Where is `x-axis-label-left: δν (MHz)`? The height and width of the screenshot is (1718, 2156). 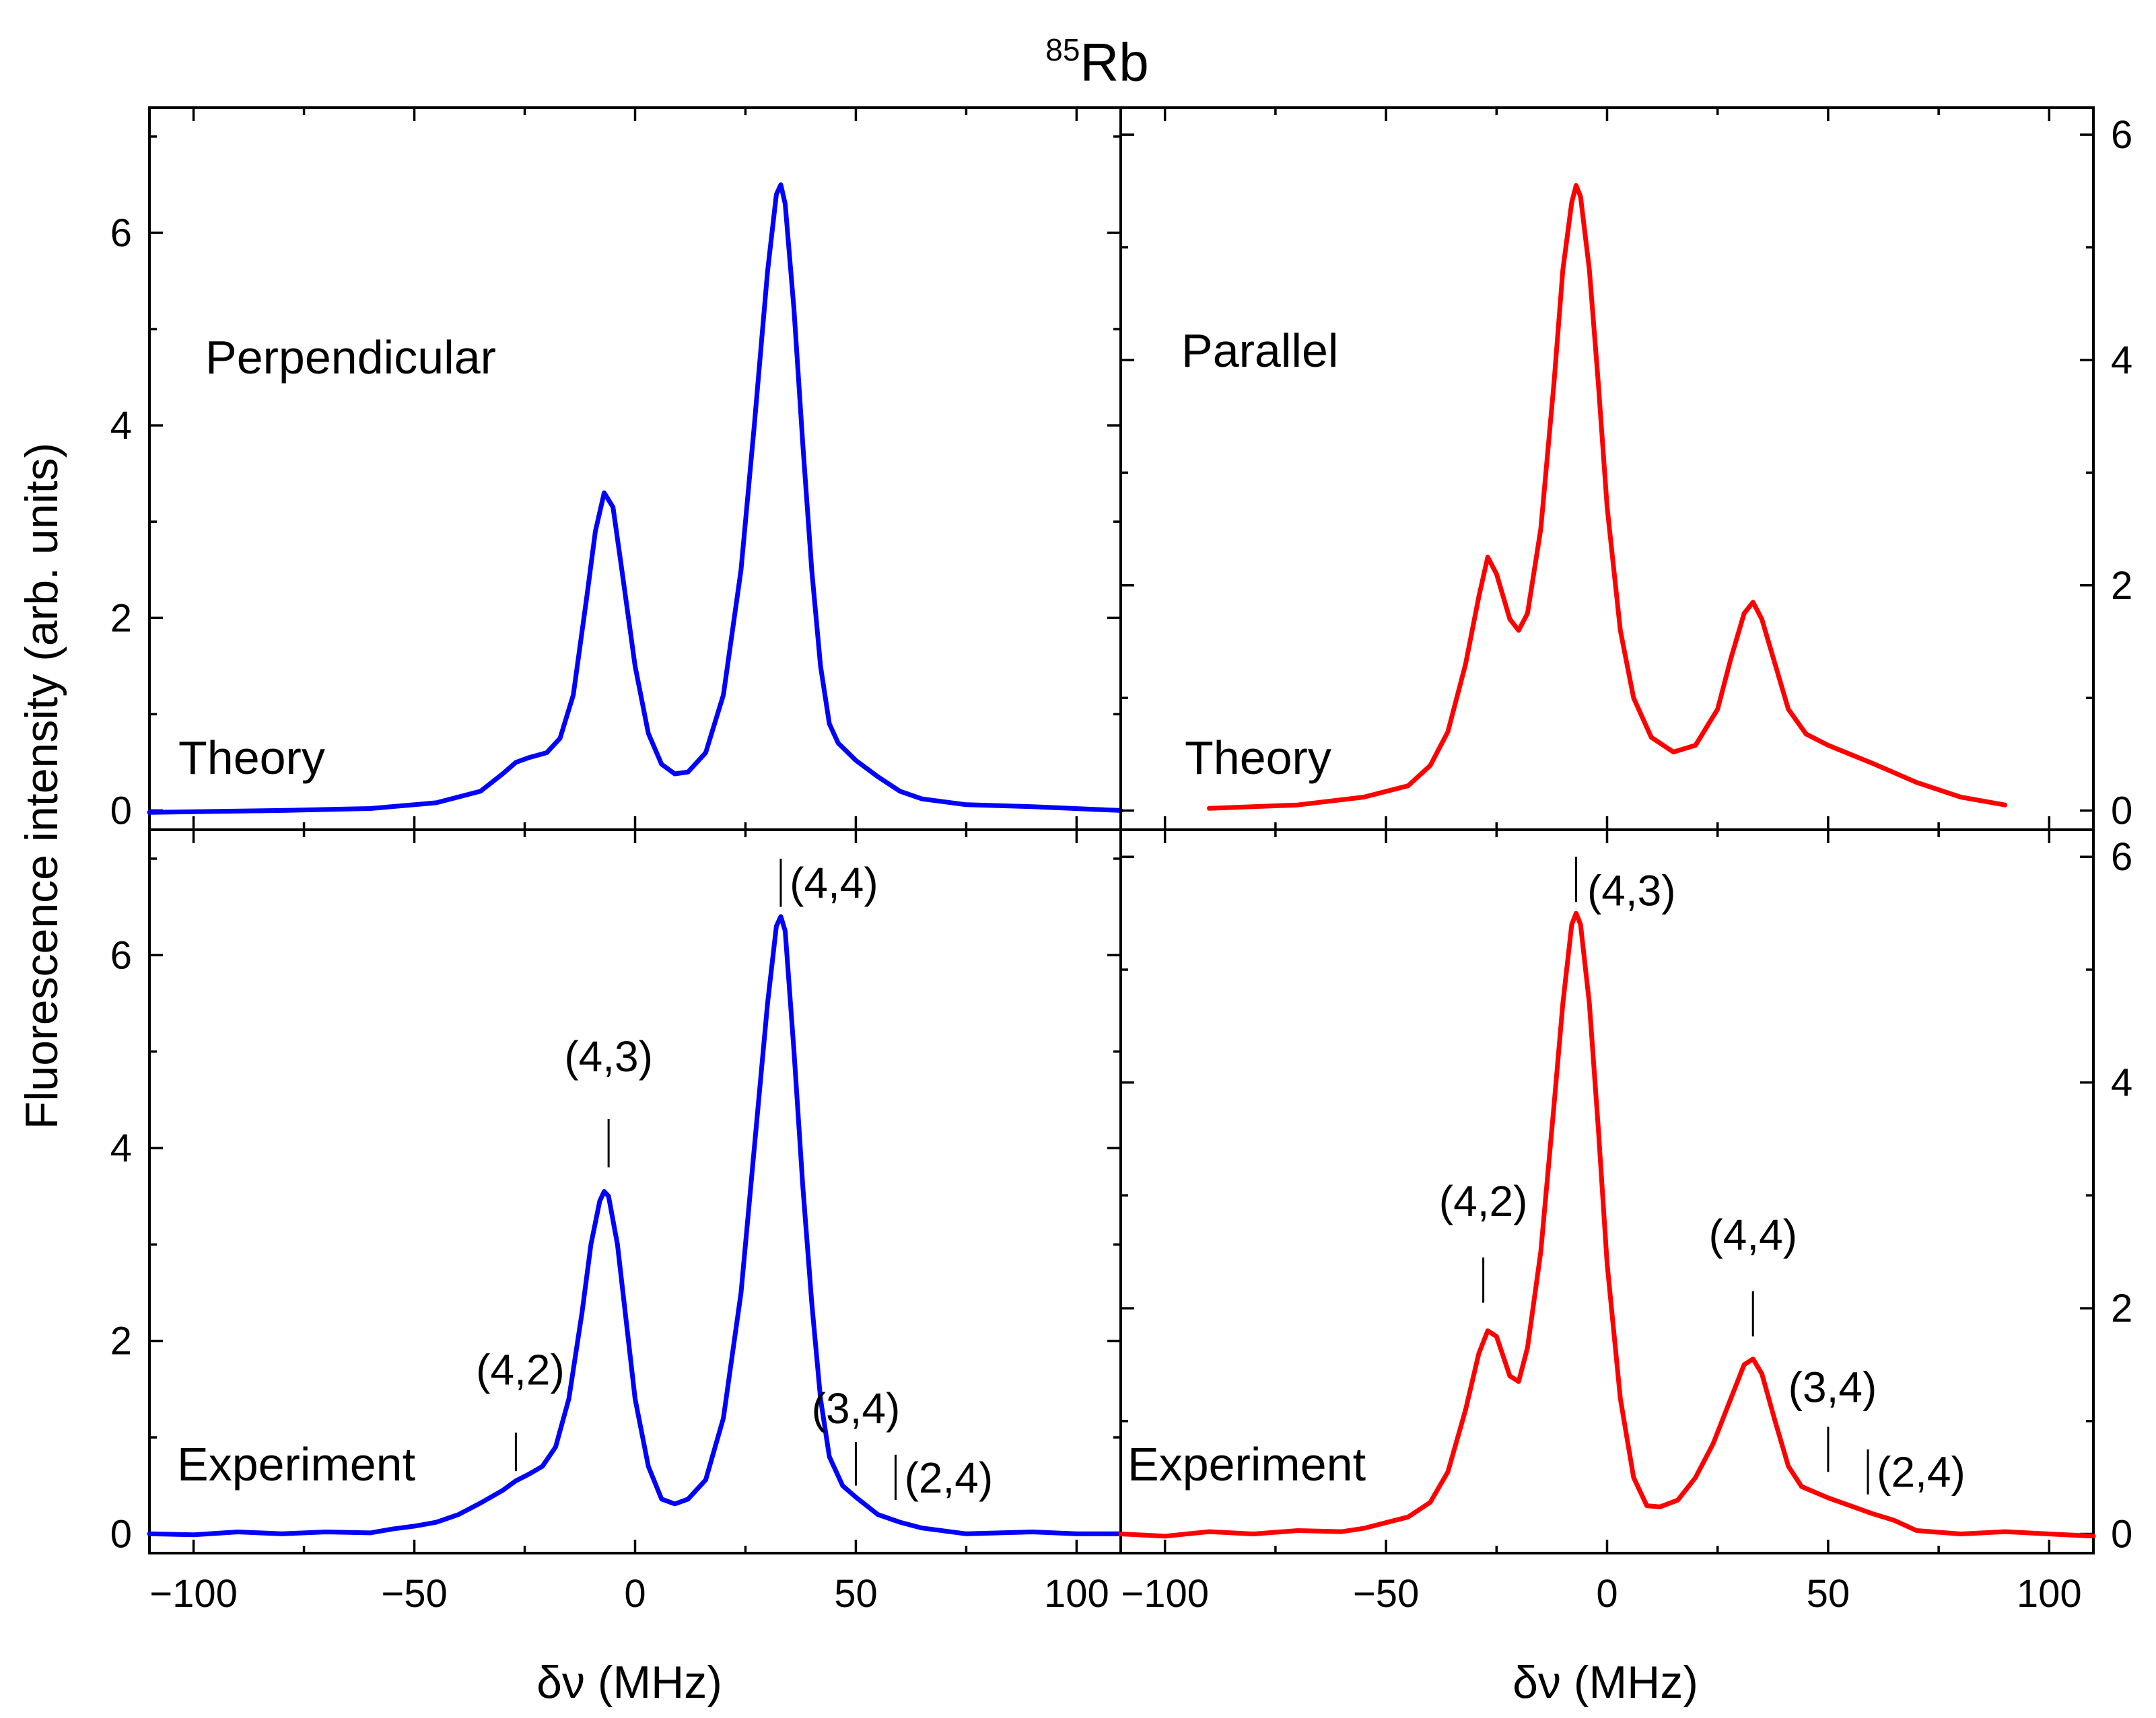
x-axis-label-left: δν (MHz) is located at coordinates (629, 1682).